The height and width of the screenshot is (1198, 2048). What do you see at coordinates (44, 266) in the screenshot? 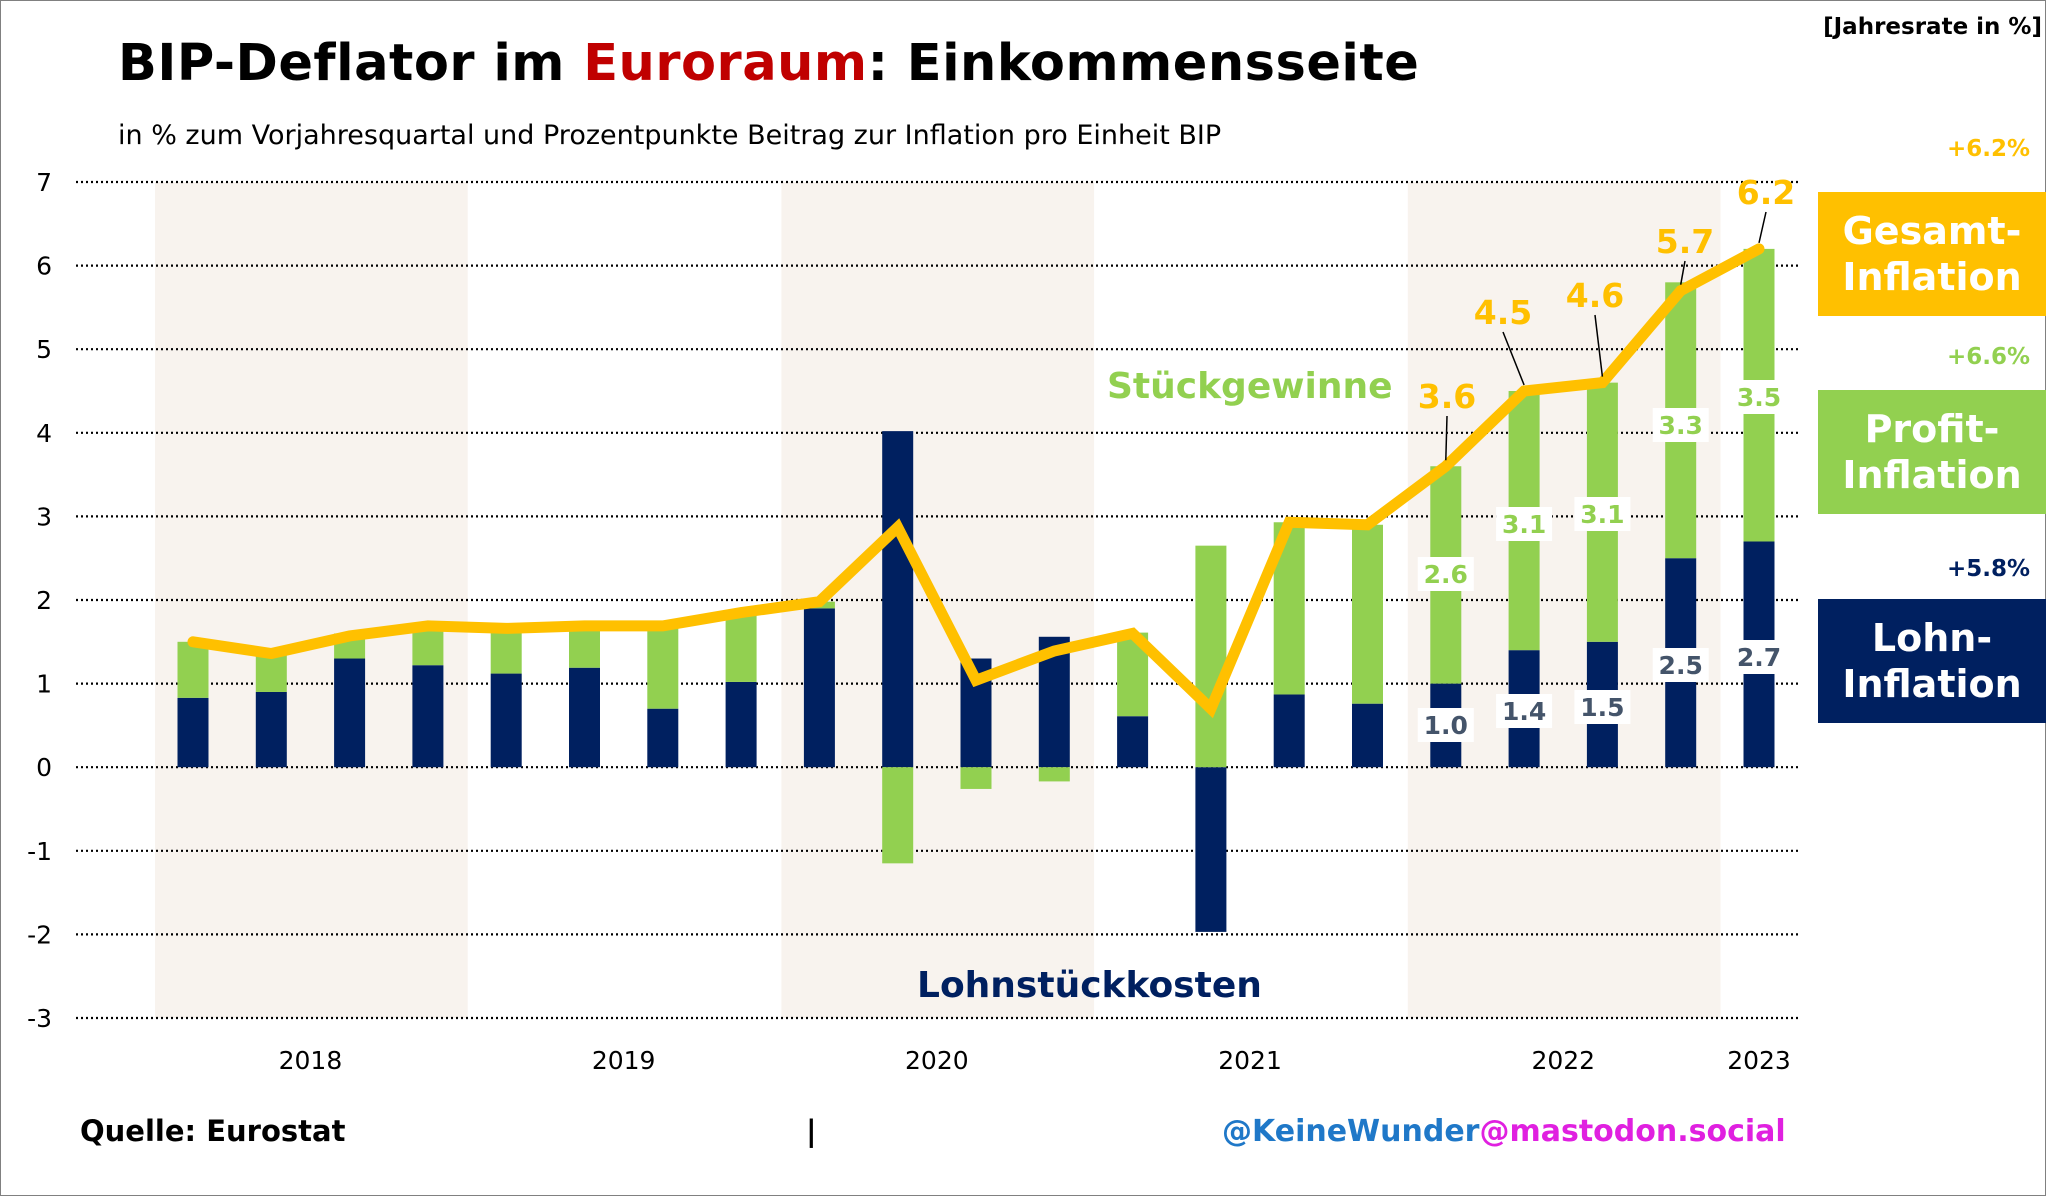
I see `y-tick-label: 6` at bounding box center [44, 266].